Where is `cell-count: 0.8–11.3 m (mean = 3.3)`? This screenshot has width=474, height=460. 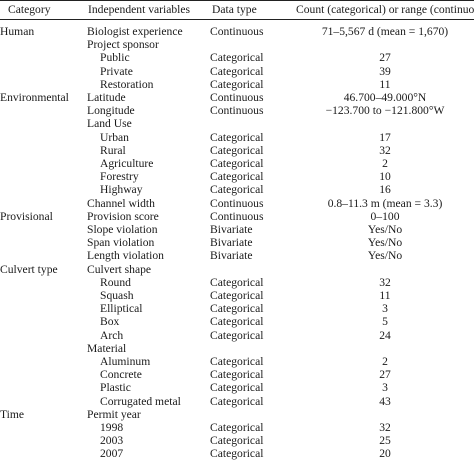
cell-count: 0.8–11.3 m (mean = 3.3) is located at coordinates (385, 203).